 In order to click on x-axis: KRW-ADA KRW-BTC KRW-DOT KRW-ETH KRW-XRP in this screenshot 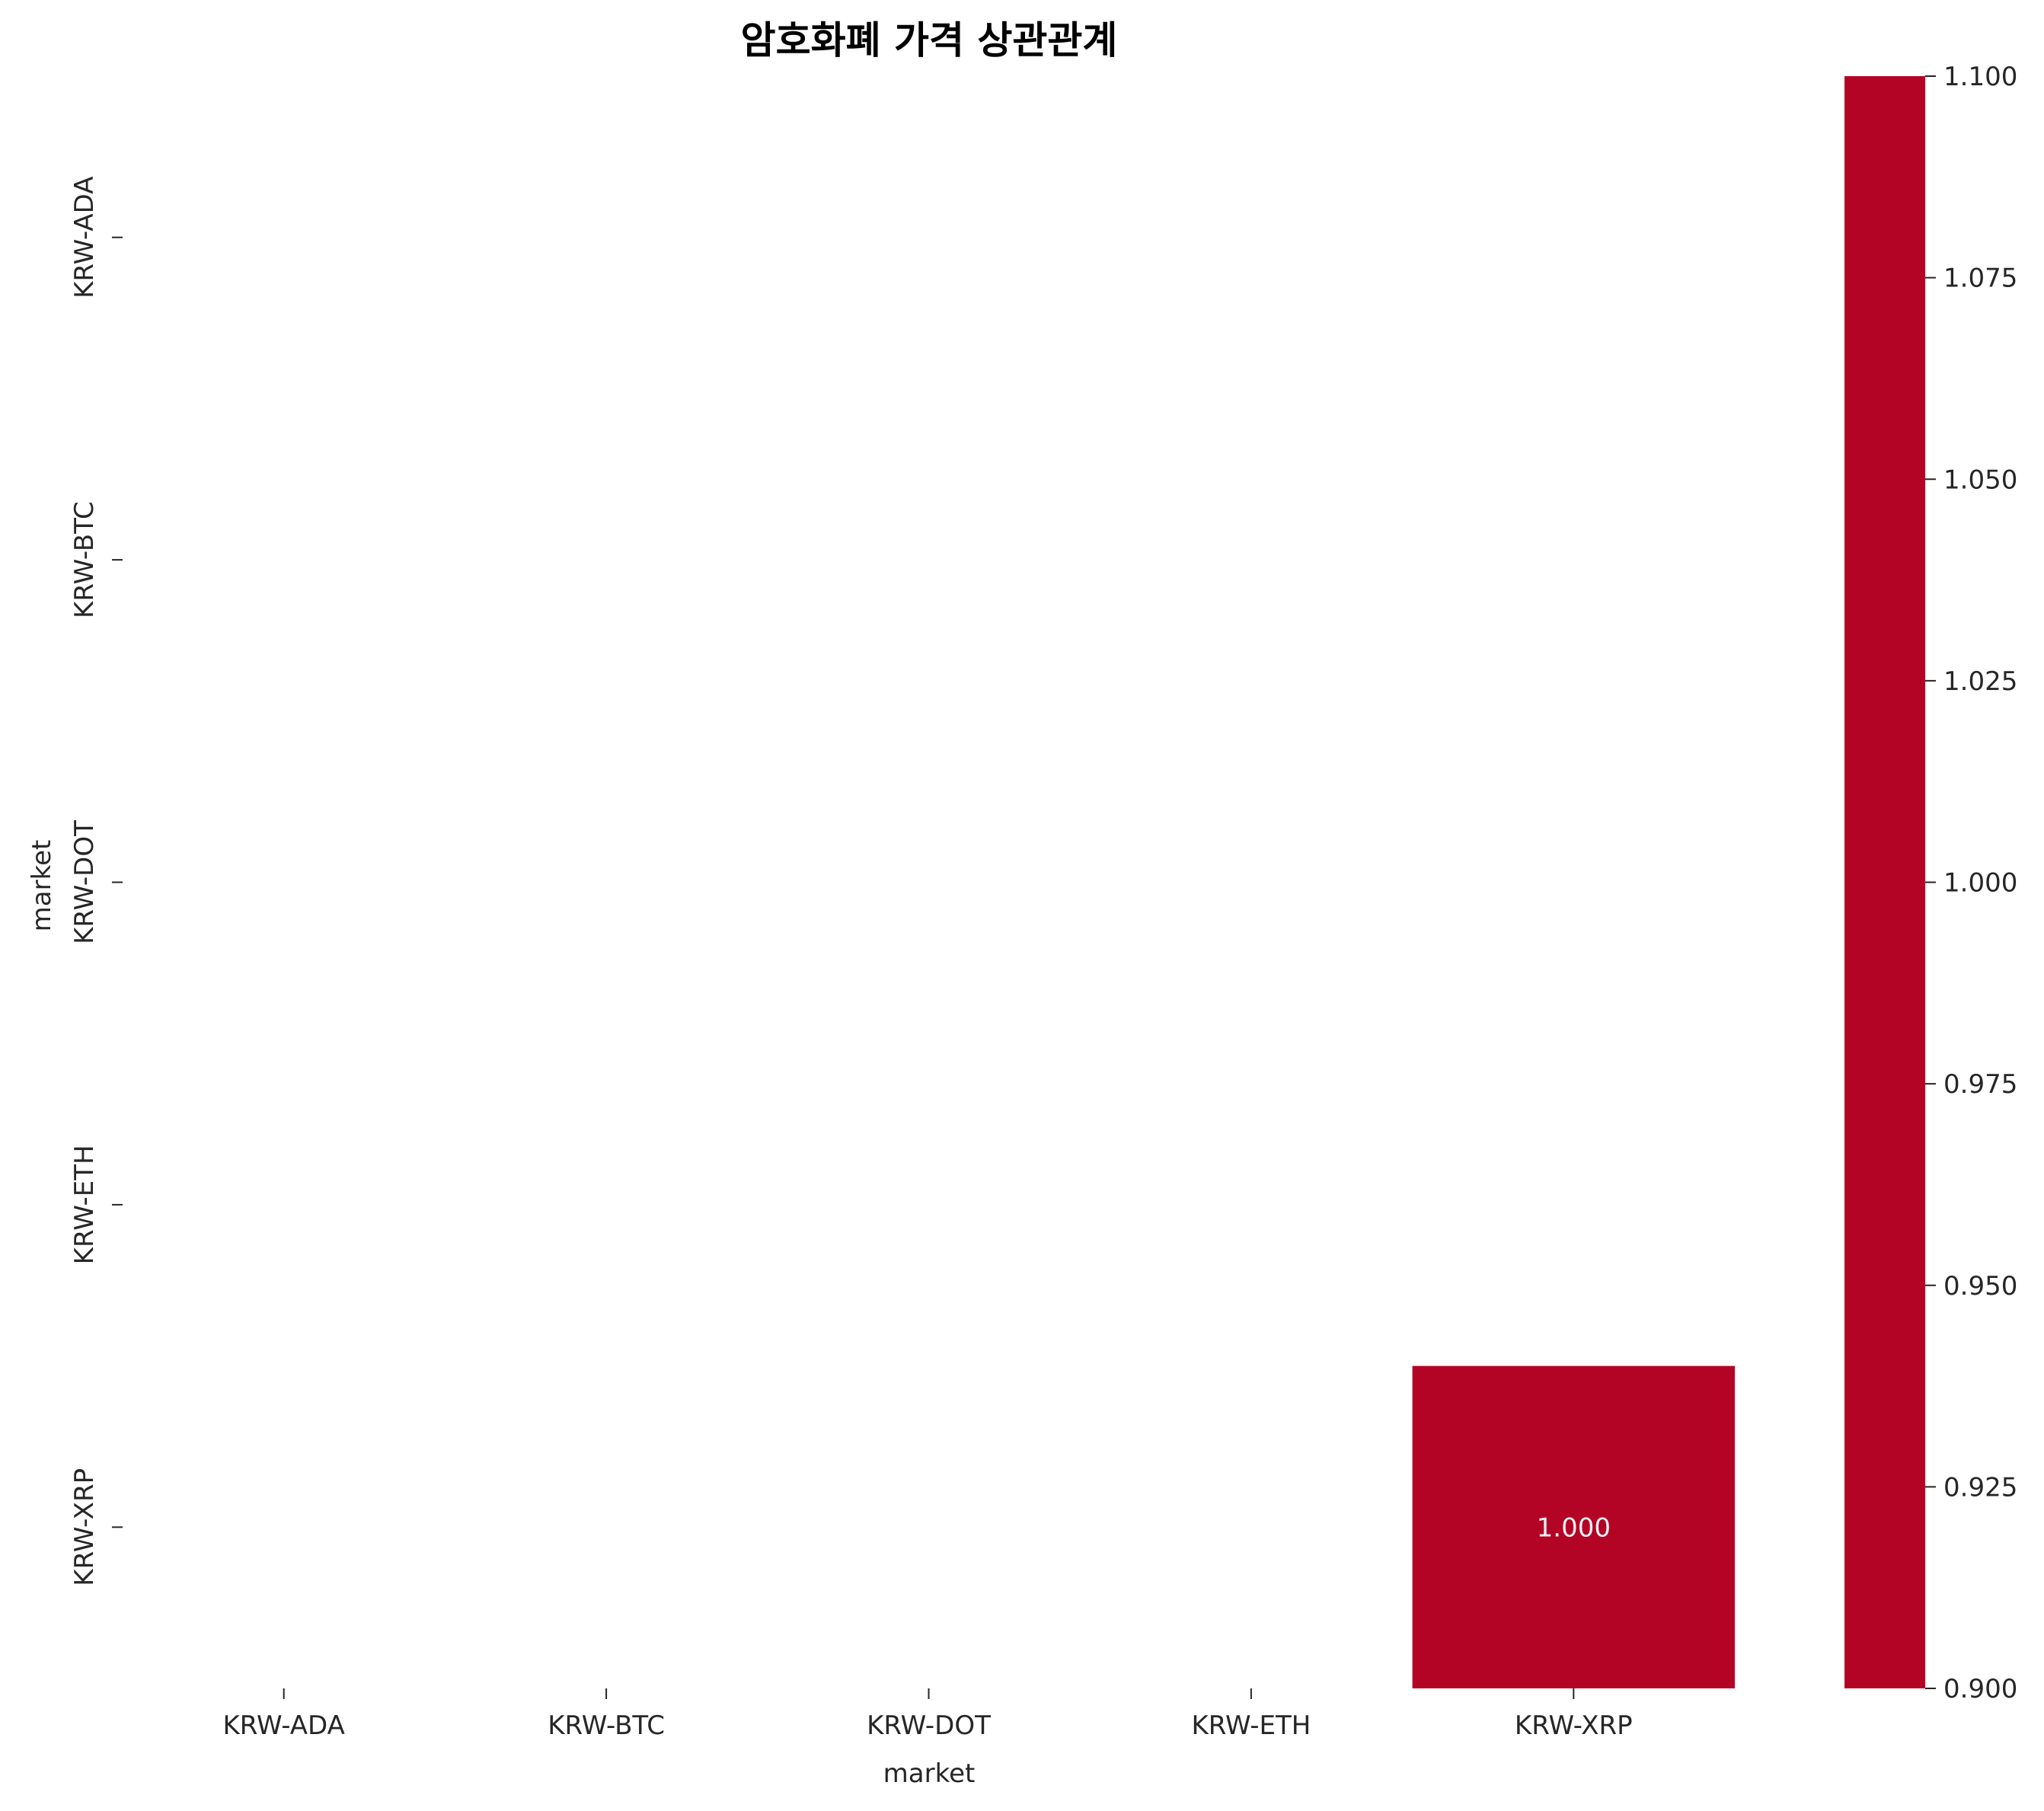, I will do `click(927, 1714)`.